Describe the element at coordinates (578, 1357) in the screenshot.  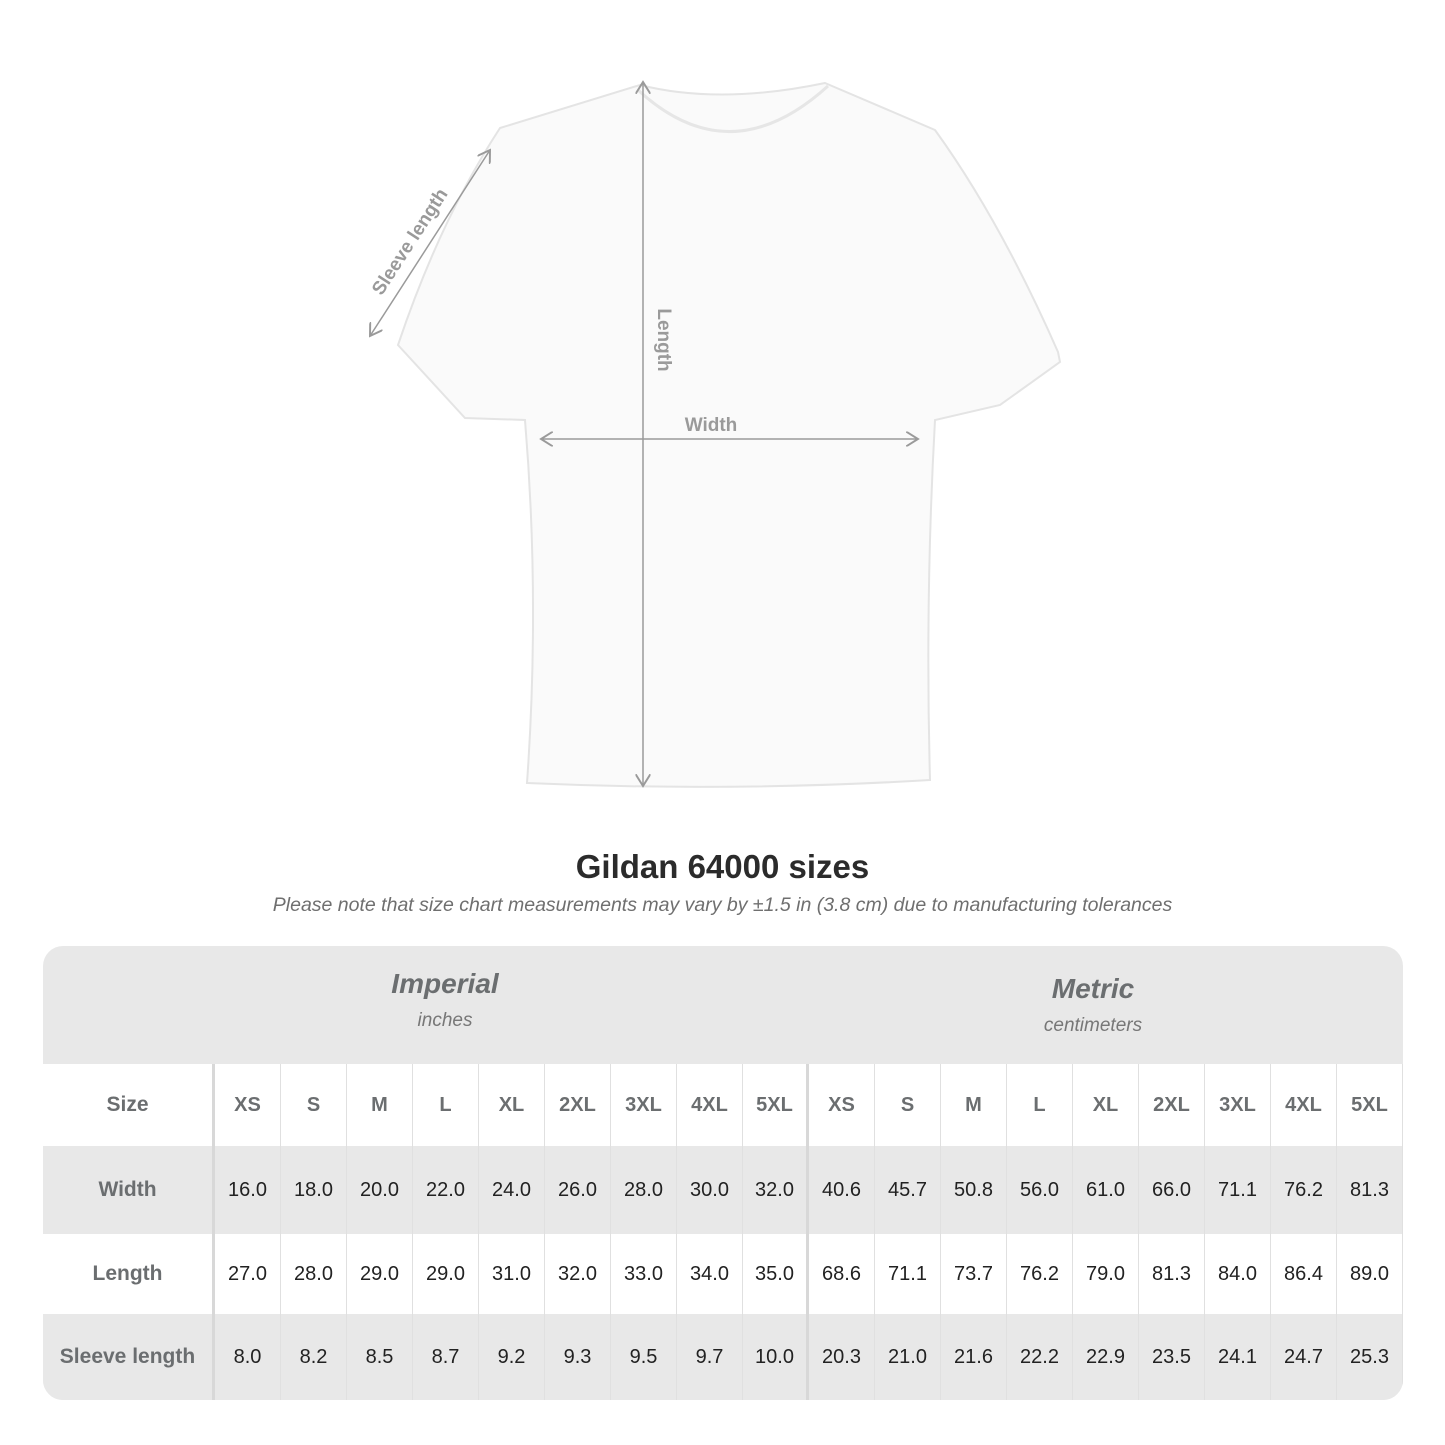
I see `imperial-value-cell: 9.3` at that location.